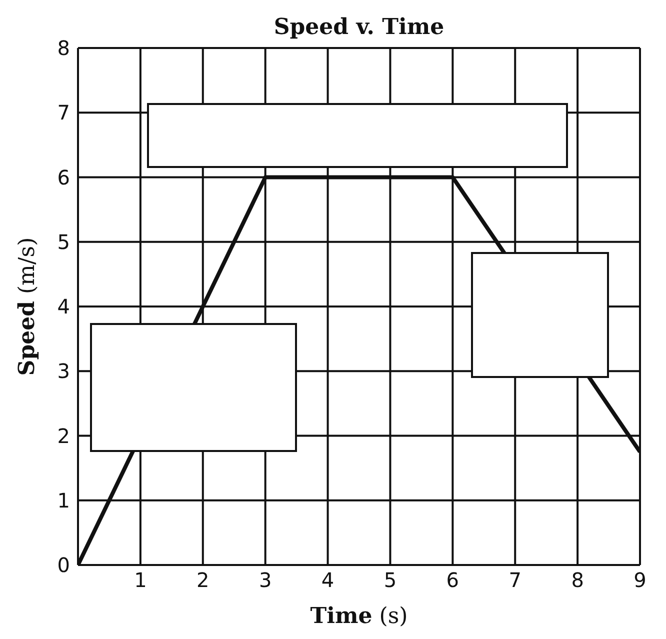 This screenshot has height=639, width=666. What do you see at coordinates (359, 27) in the screenshot?
I see `chart-title: Speed v. Time` at bounding box center [359, 27].